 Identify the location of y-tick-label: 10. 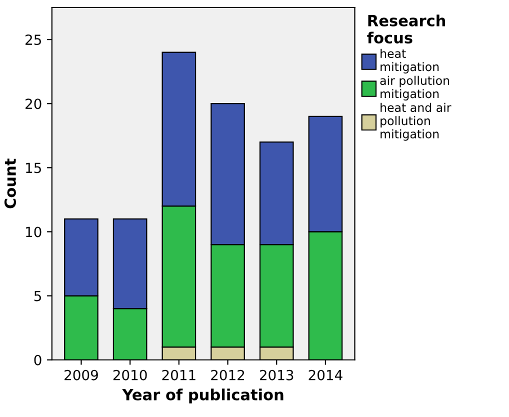
(34, 232).